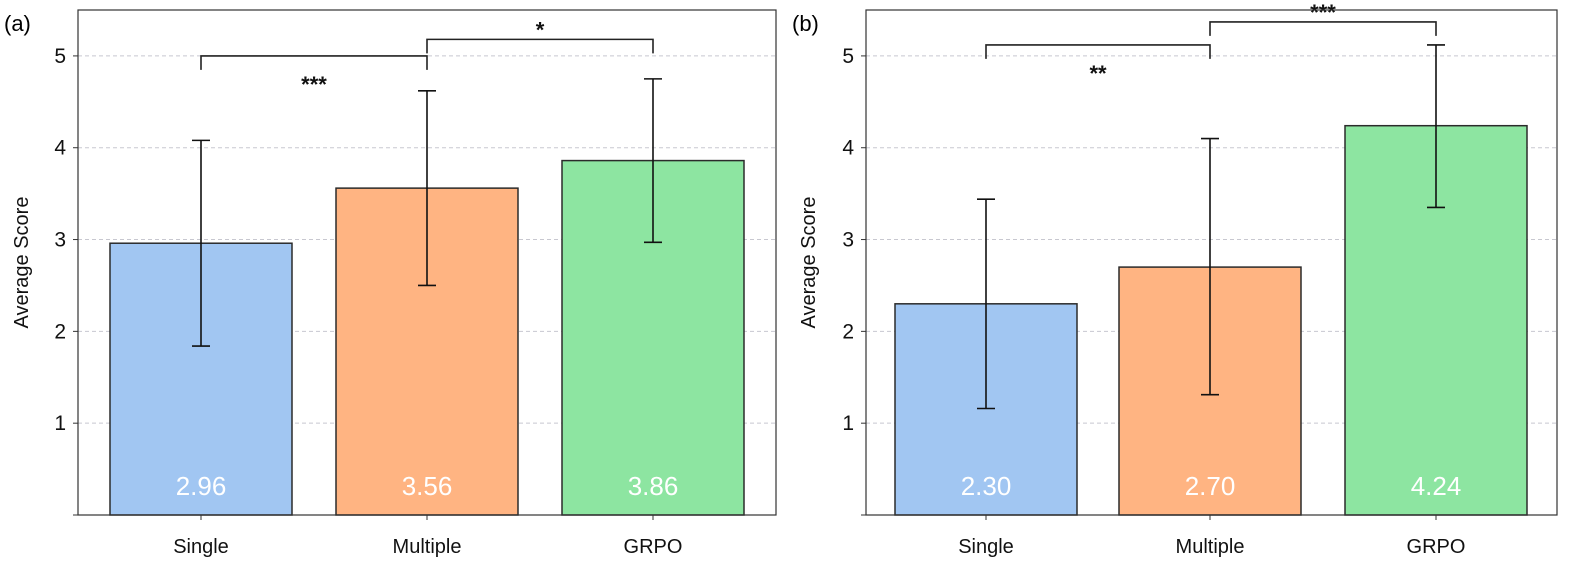  Describe the element at coordinates (1436, 486) in the screenshot. I see `value-label: 4.24` at that location.